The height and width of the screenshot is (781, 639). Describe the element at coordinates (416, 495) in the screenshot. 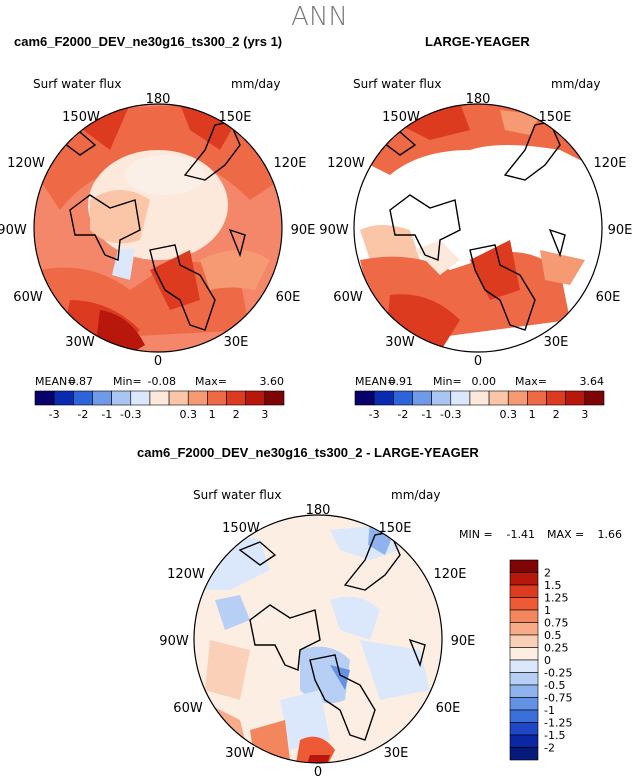

I see `panel-3-units-label: mm/day` at that location.